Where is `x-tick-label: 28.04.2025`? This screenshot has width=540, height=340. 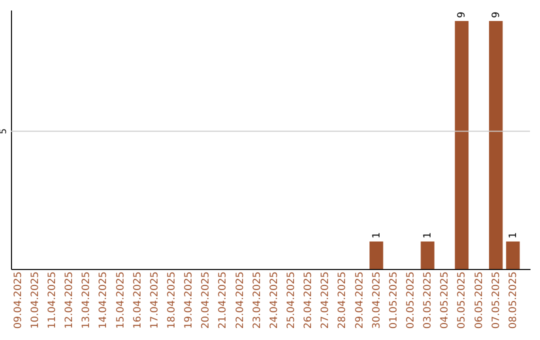
x-tick-label: 28.04.2025 is located at coordinates (342, 300).